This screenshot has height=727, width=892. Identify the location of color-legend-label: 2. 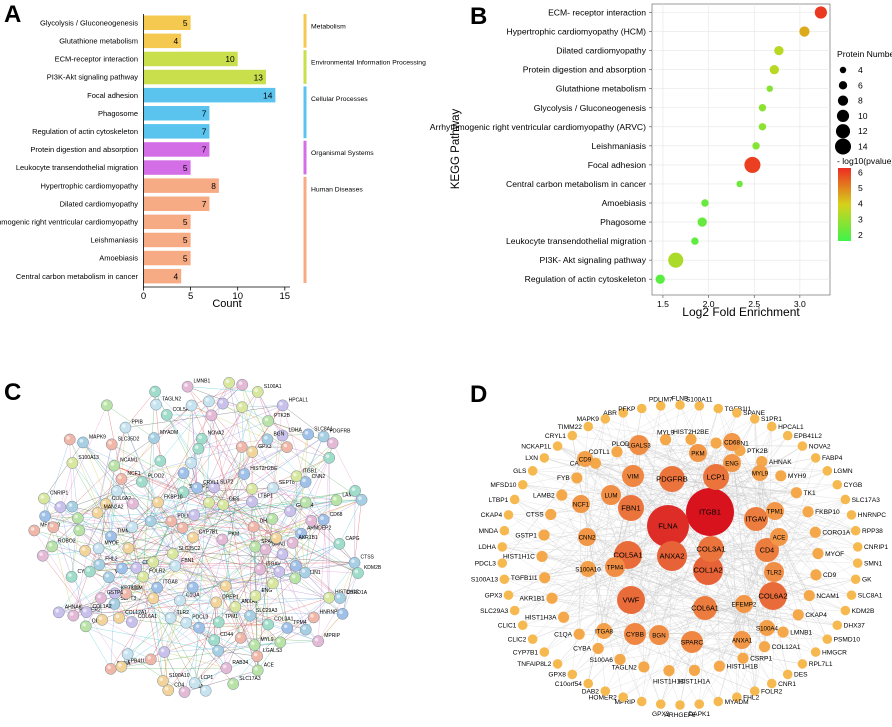
(860, 235).